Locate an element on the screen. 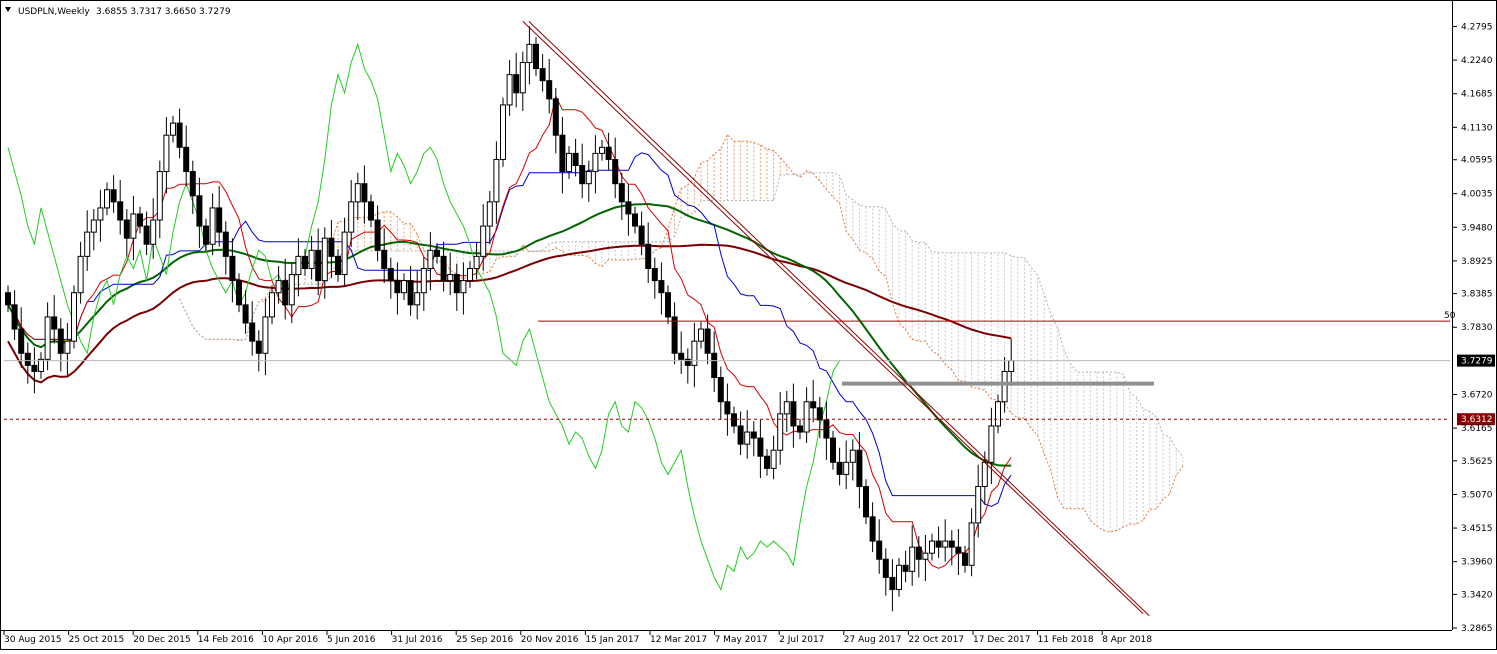 The image size is (1497, 654). x-tick-label: 17 Dec 2017 is located at coordinates (1002, 640).